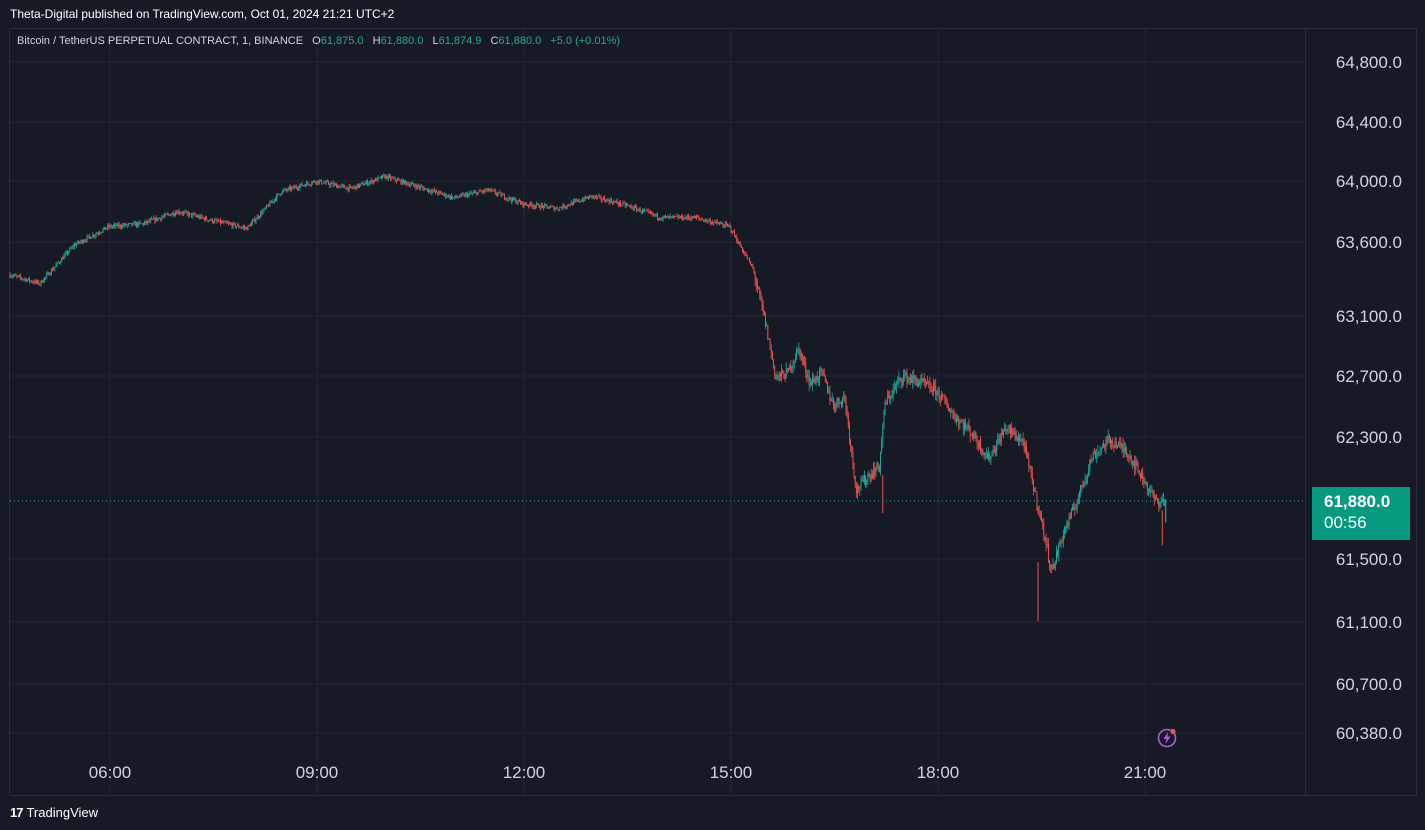  What do you see at coordinates (54, 812) in the screenshot?
I see `tradingview-logo: 17 TradingView` at bounding box center [54, 812].